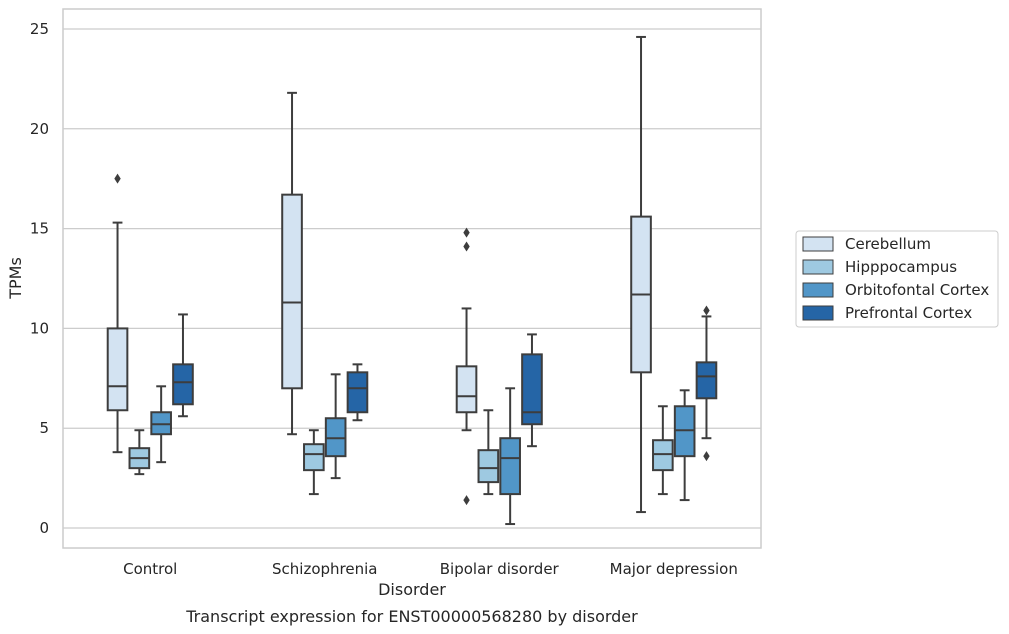 This screenshot has width=1009, height=634. I want to click on legend-frame, so click(897, 279).